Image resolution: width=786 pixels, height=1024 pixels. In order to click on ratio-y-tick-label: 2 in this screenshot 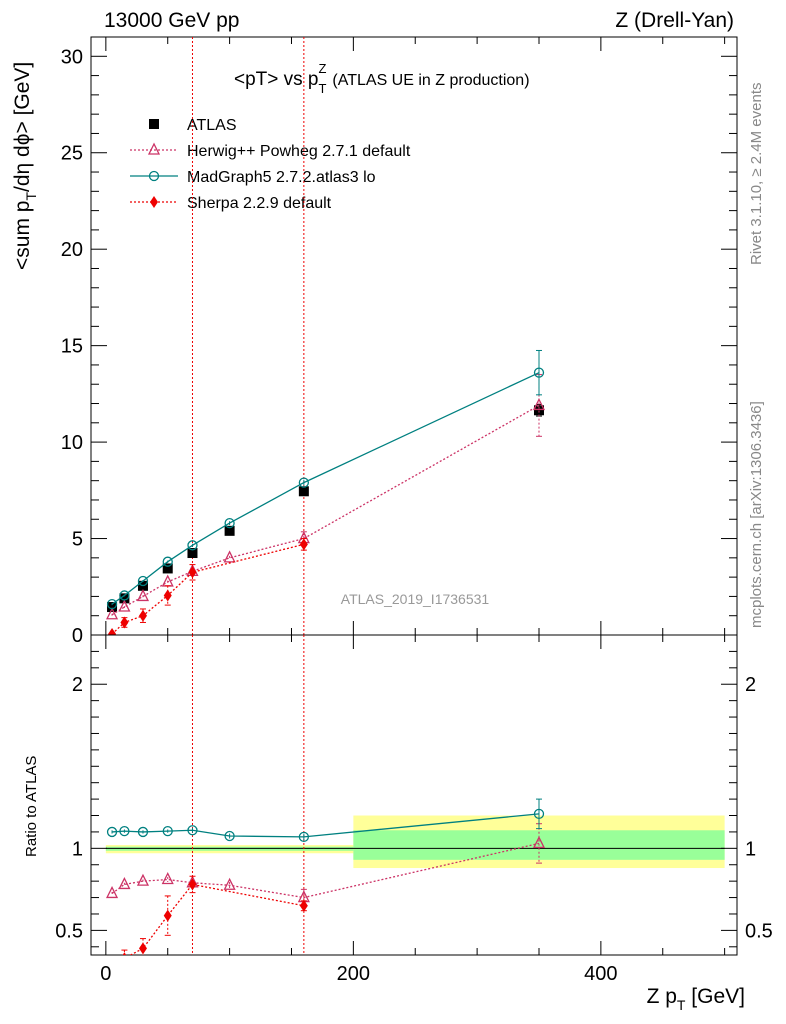, I will do `click(77, 685)`.